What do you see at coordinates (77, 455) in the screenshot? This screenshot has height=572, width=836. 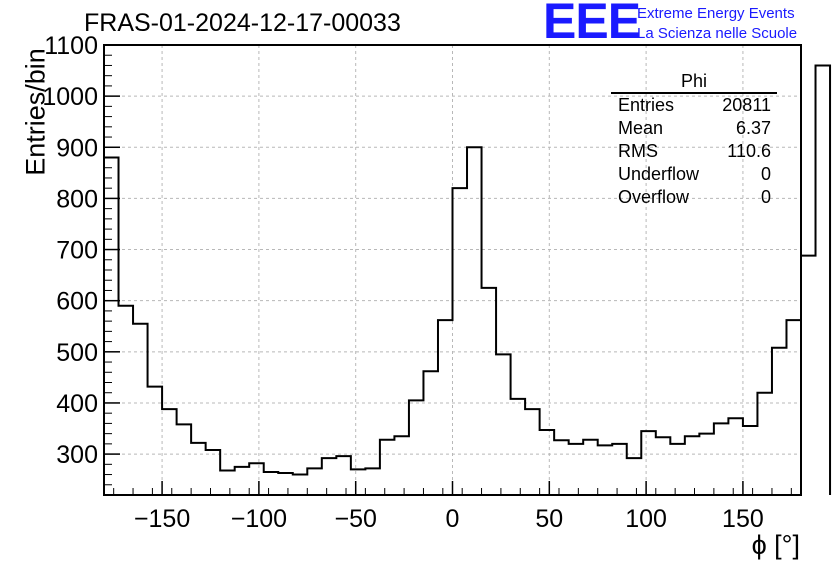 I see `y-tick-label: 300` at bounding box center [77, 455].